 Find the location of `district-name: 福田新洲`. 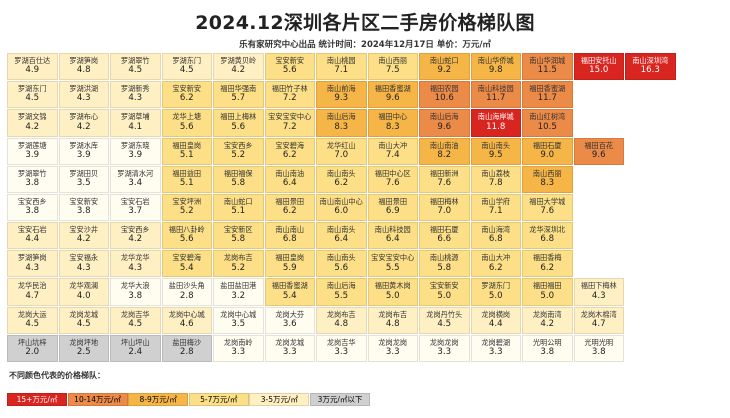

district-name: 福田新洲 is located at coordinates (444, 173).